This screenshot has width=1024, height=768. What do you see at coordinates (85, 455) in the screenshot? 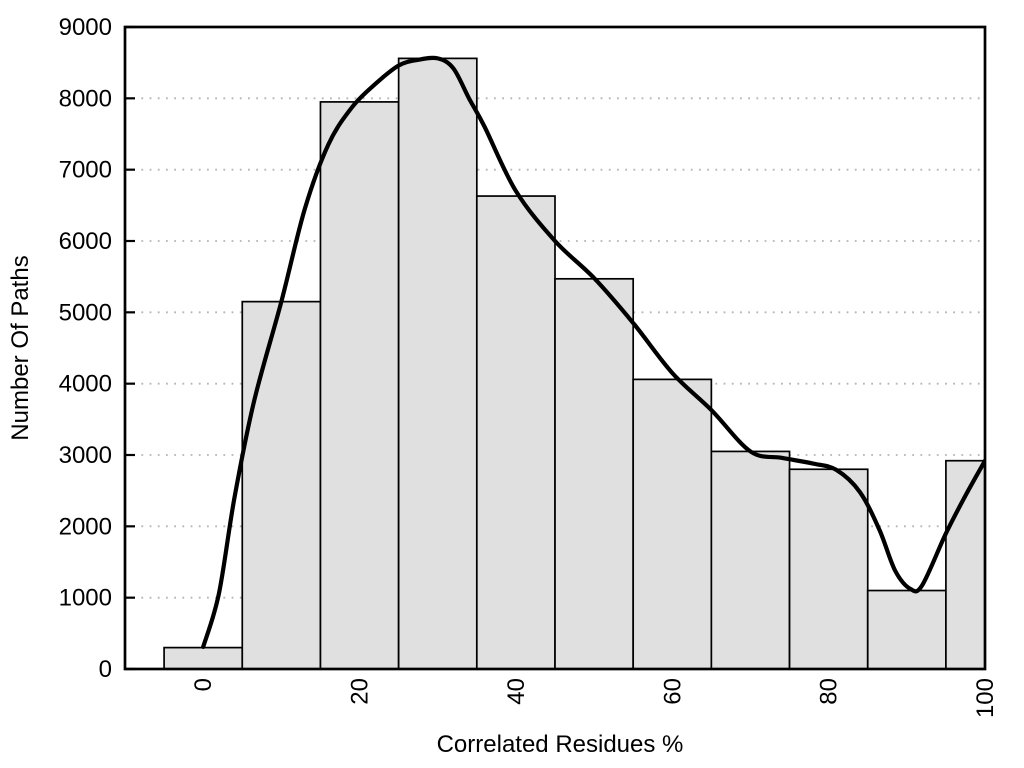
I see `y-tick-label: 3000` at bounding box center [85, 455].